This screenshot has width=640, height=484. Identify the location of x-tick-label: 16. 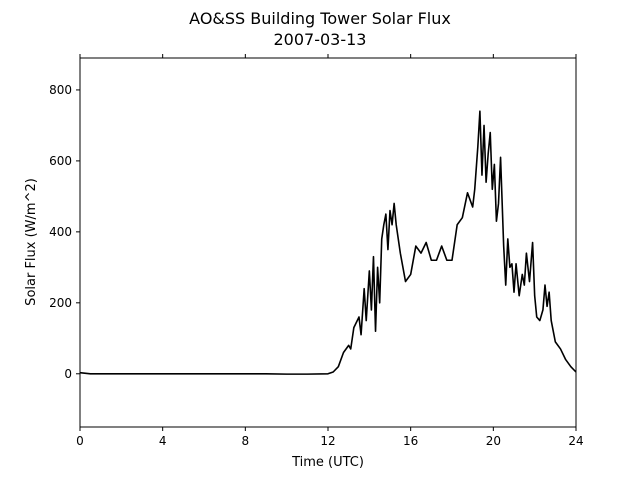
(410, 441).